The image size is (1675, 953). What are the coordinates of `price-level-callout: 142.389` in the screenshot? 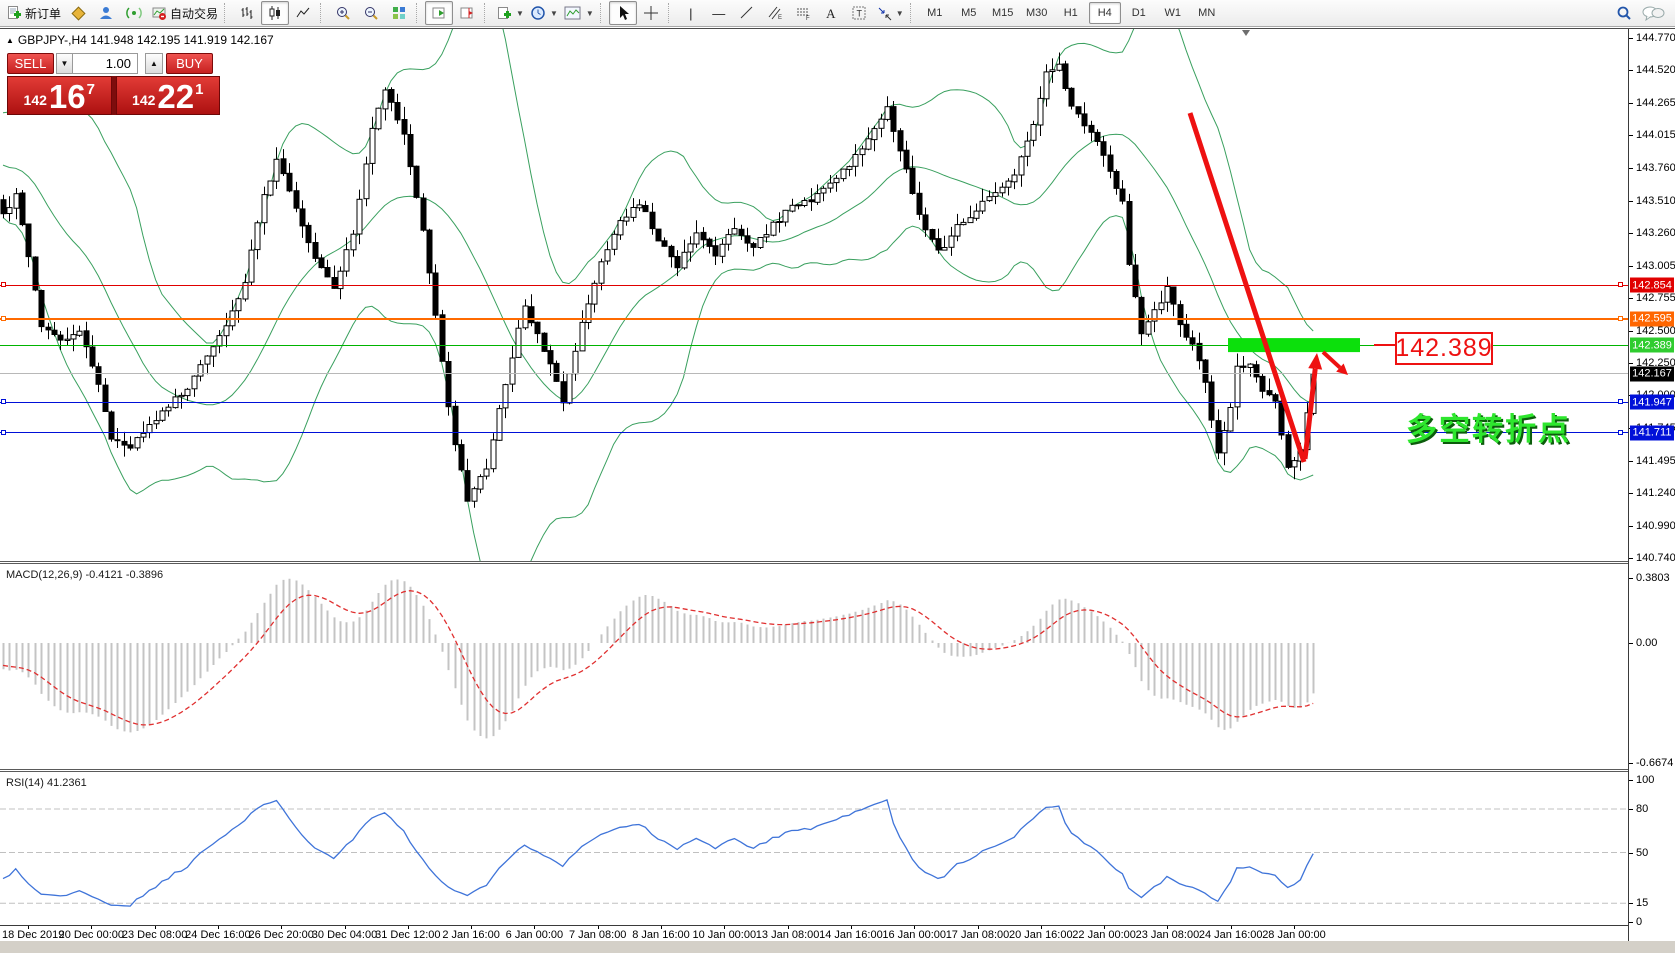 It's located at (1444, 348).